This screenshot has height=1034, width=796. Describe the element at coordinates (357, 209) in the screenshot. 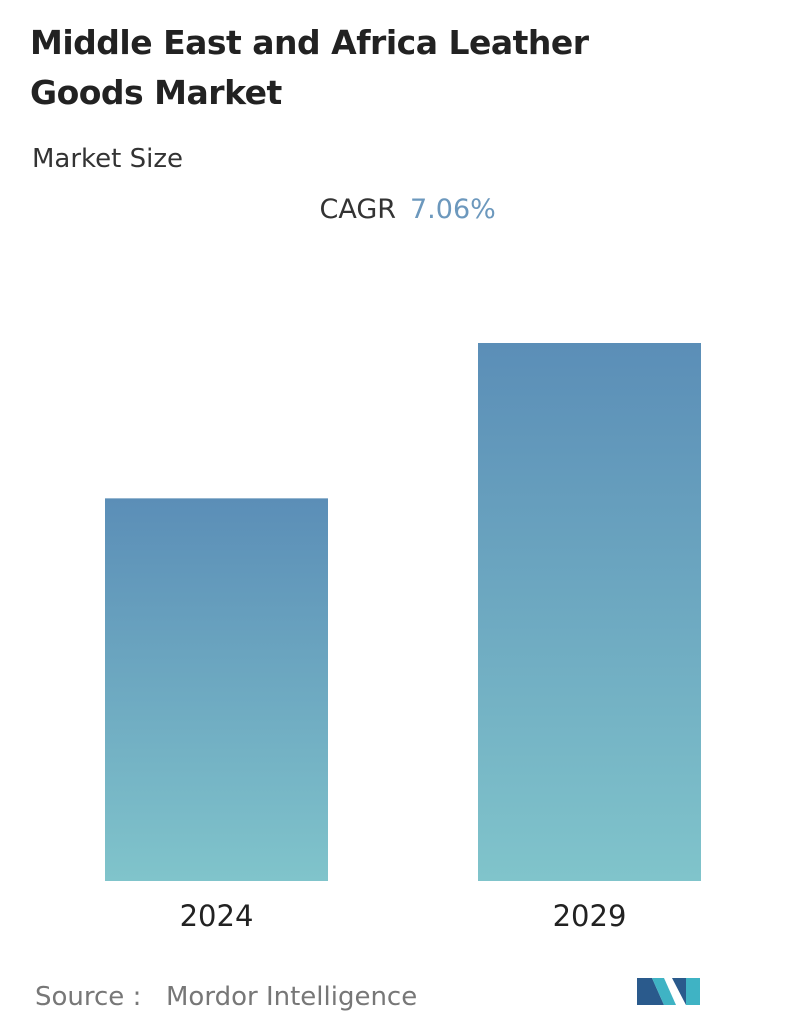

I see `cagr-label: CAGR` at that location.